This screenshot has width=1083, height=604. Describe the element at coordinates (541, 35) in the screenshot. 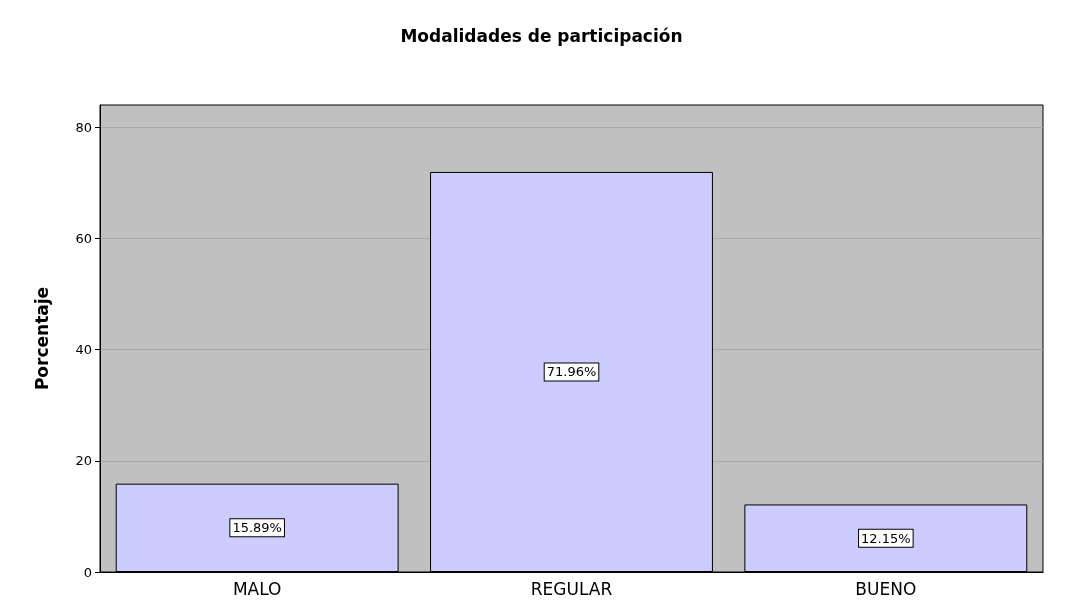

I see `chart-title: Modalidades de participación` at that location.